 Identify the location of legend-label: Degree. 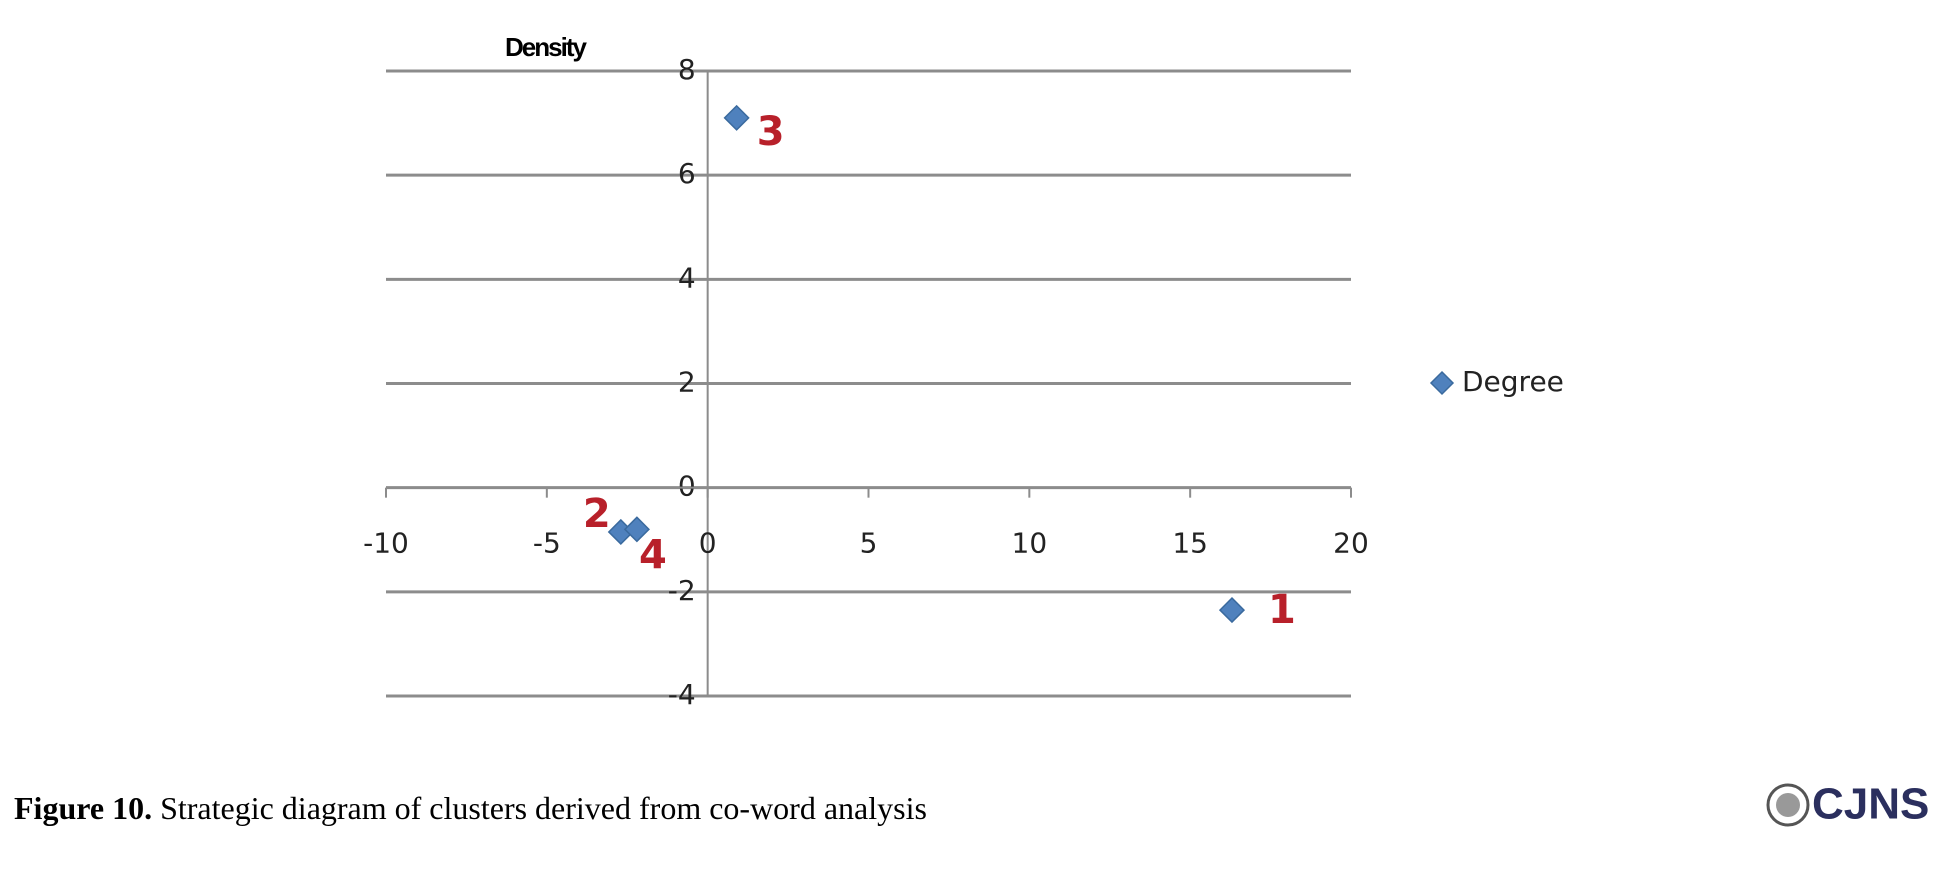
(1513, 381).